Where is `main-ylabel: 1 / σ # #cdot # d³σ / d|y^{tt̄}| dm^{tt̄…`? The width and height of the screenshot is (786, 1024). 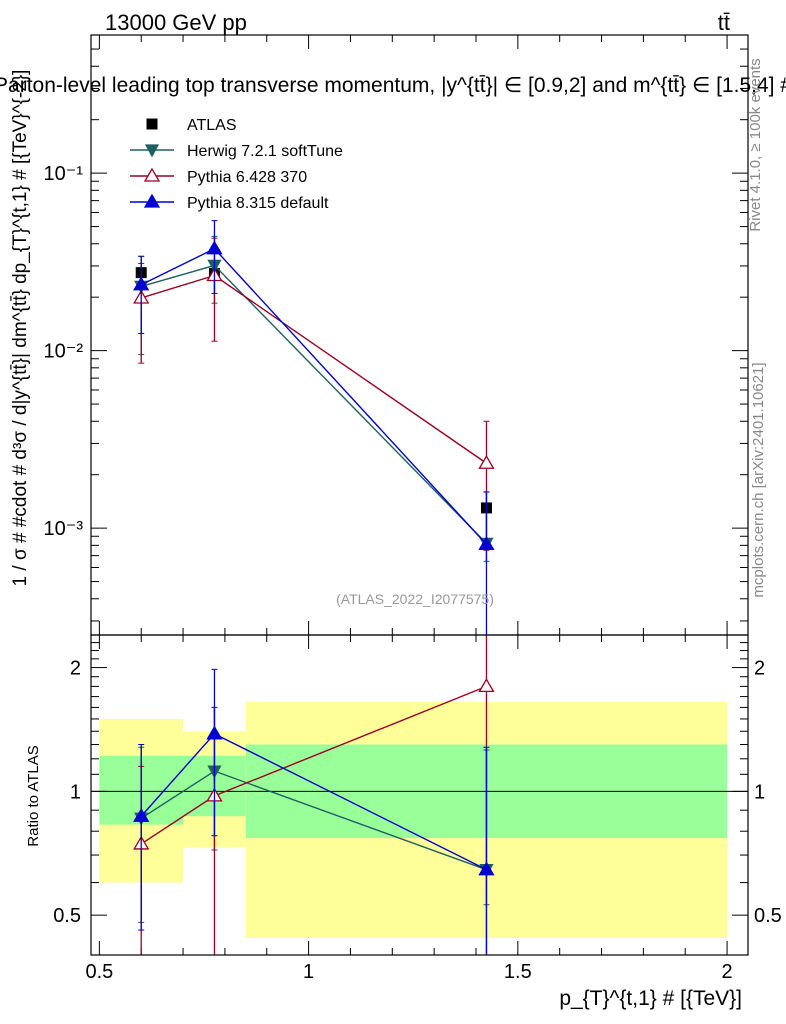 main-ylabel: 1 / σ # #cdot # d³σ / d|y^{tt̄}| dm^{tt̄… is located at coordinates (20, 328).